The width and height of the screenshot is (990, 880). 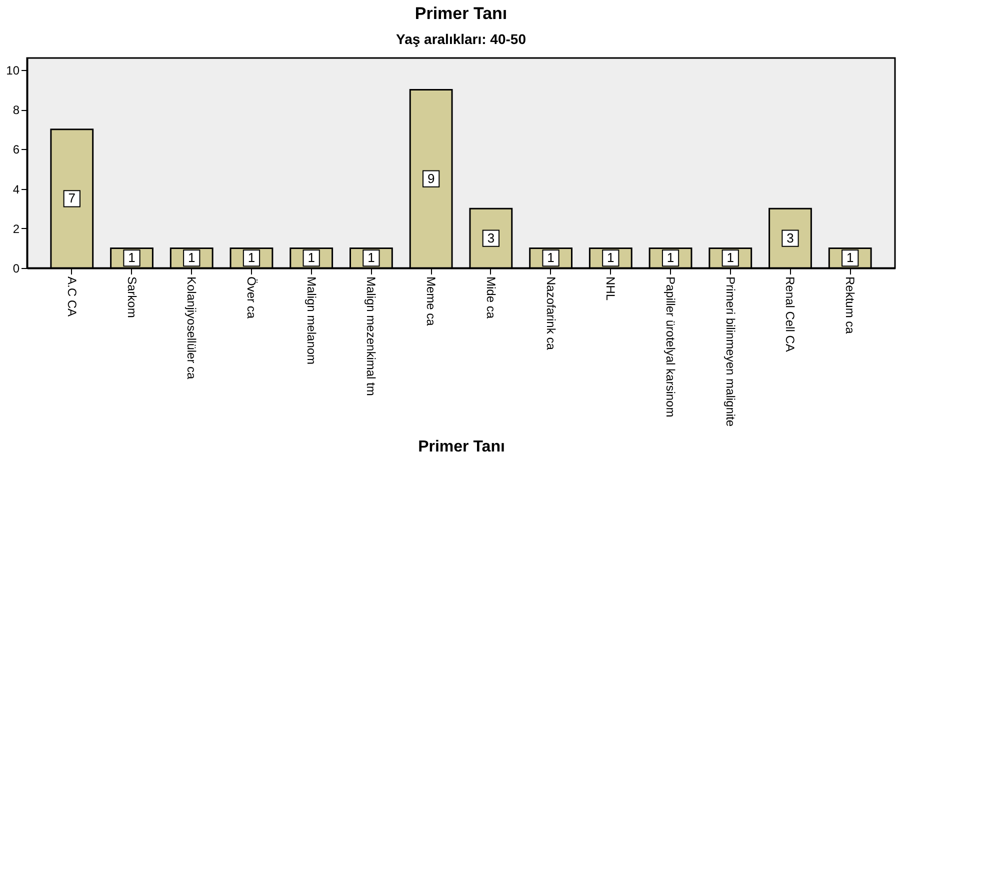 I want to click on x-tick-label: Nazofarink ca, so click(x=551, y=313).